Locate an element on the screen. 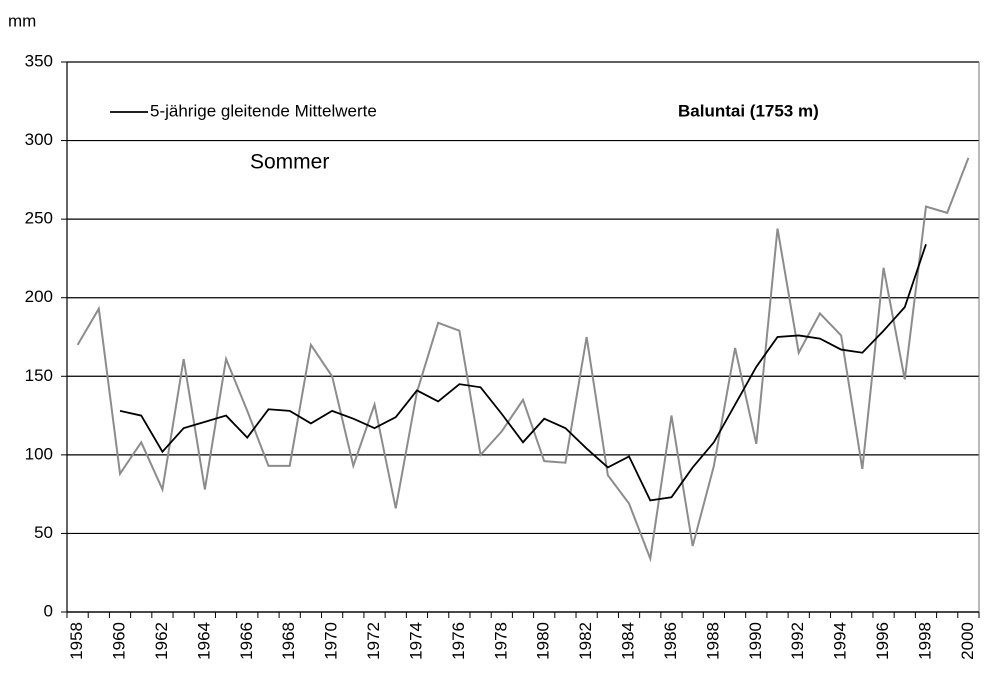 This screenshot has height=684, width=984. x-tick-label: 1992 is located at coordinates (797, 641).